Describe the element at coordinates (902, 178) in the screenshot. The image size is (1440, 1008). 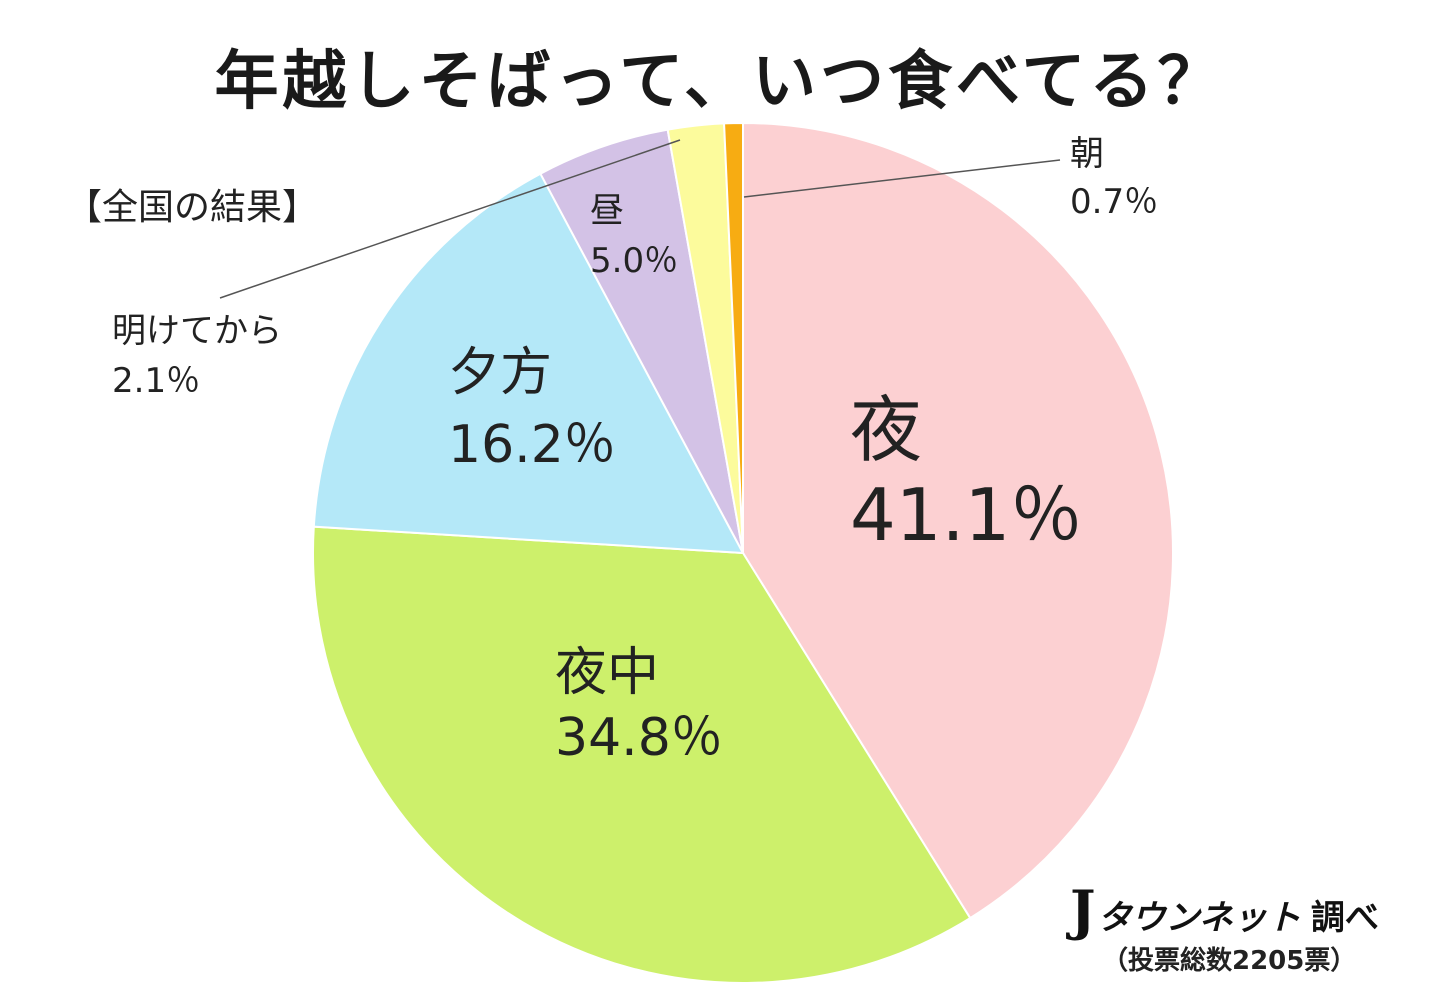
I see `leader-line-asa` at that location.